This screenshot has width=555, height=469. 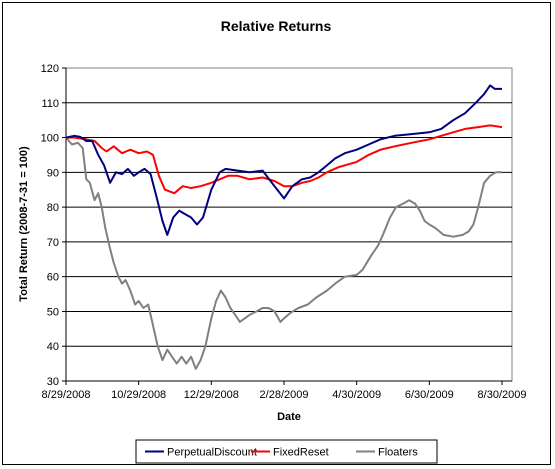 What do you see at coordinates (212, 453) in the screenshot?
I see `legend-label: PerpetualDiscount` at bounding box center [212, 453].